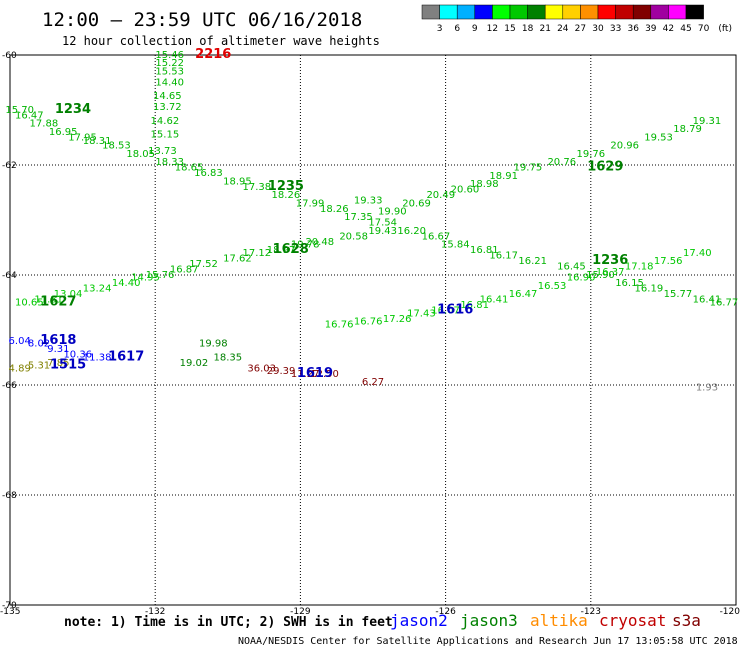 The image size is (740, 650). What do you see at coordinates (615, 29) in the screenshot?
I see `legend-label: 33` at bounding box center [615, 29].